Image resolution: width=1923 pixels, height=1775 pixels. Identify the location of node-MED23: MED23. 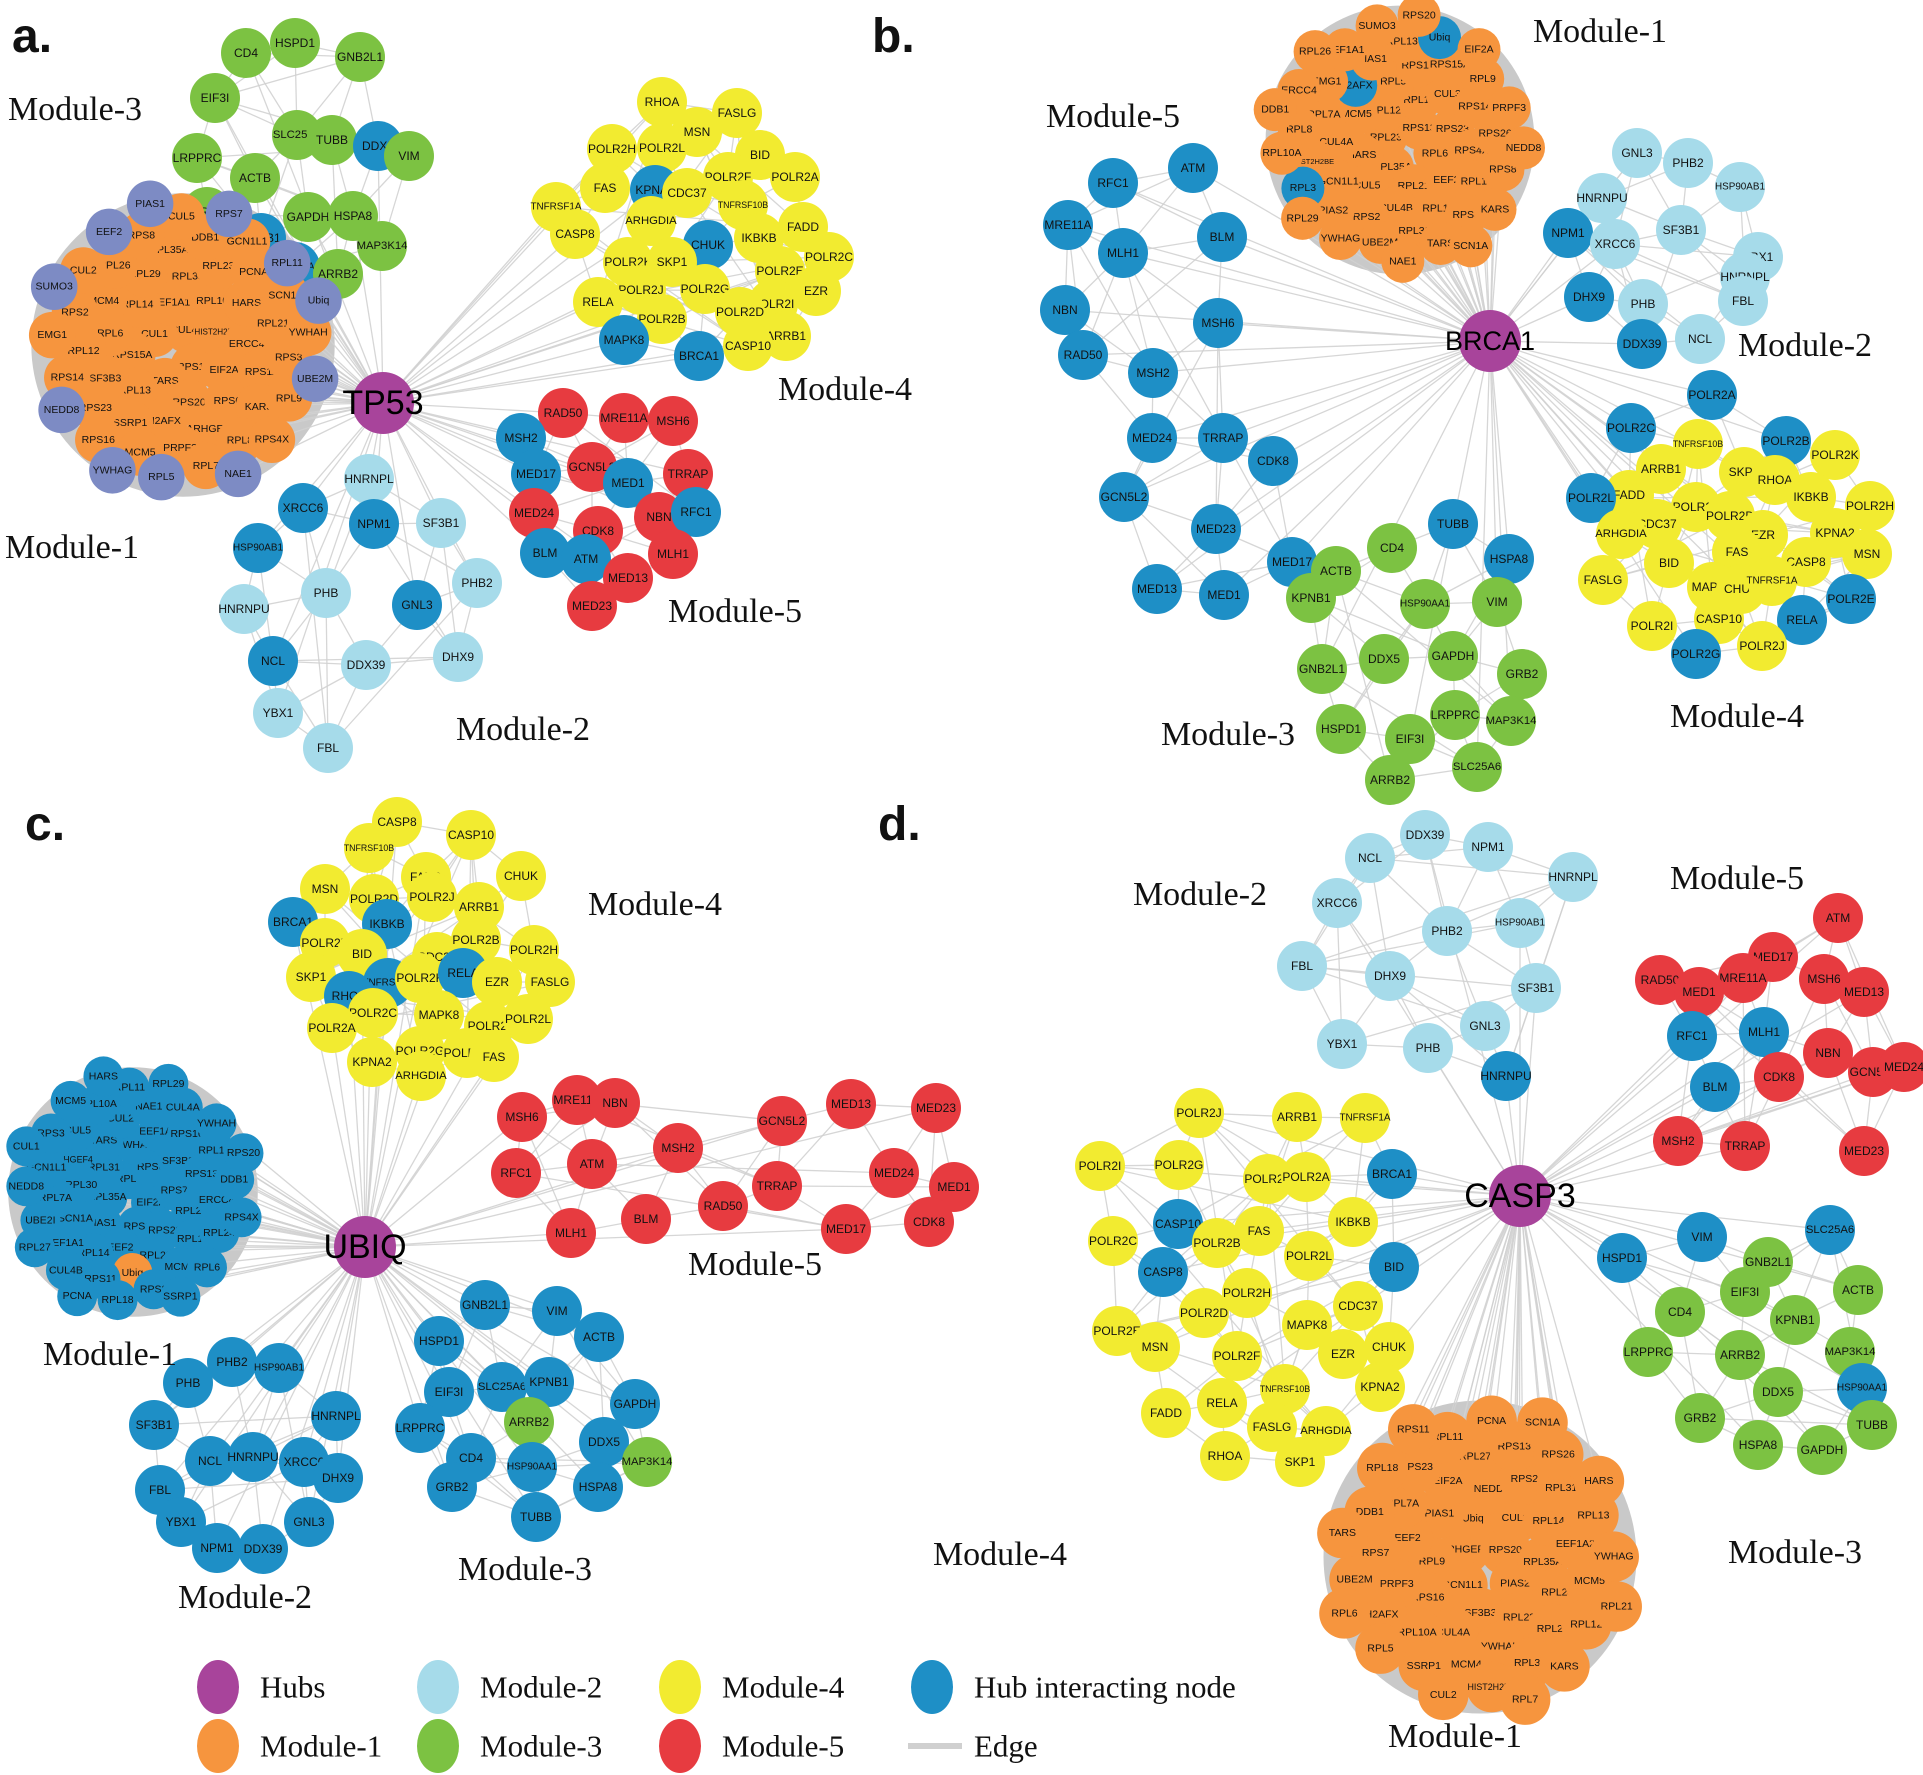
(1864, 1151).